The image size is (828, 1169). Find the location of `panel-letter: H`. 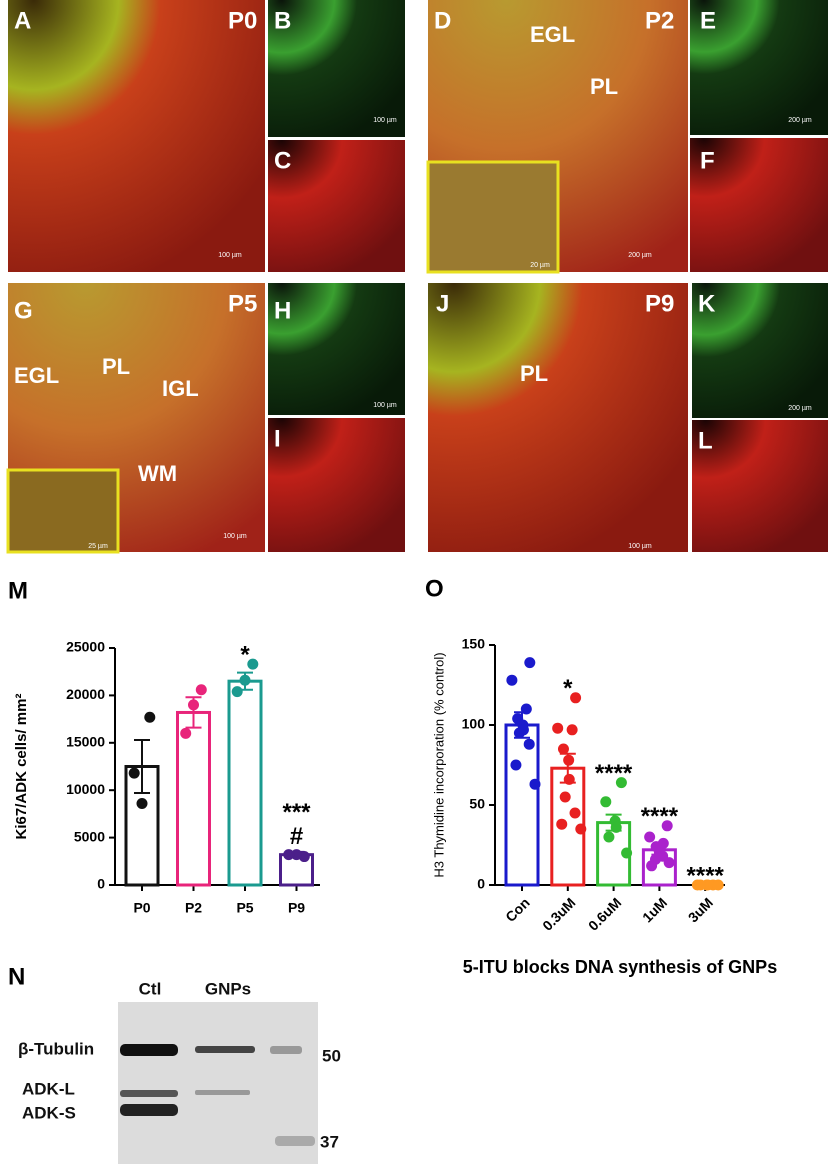

panel-letter: H is located at coordinates (282, 310).